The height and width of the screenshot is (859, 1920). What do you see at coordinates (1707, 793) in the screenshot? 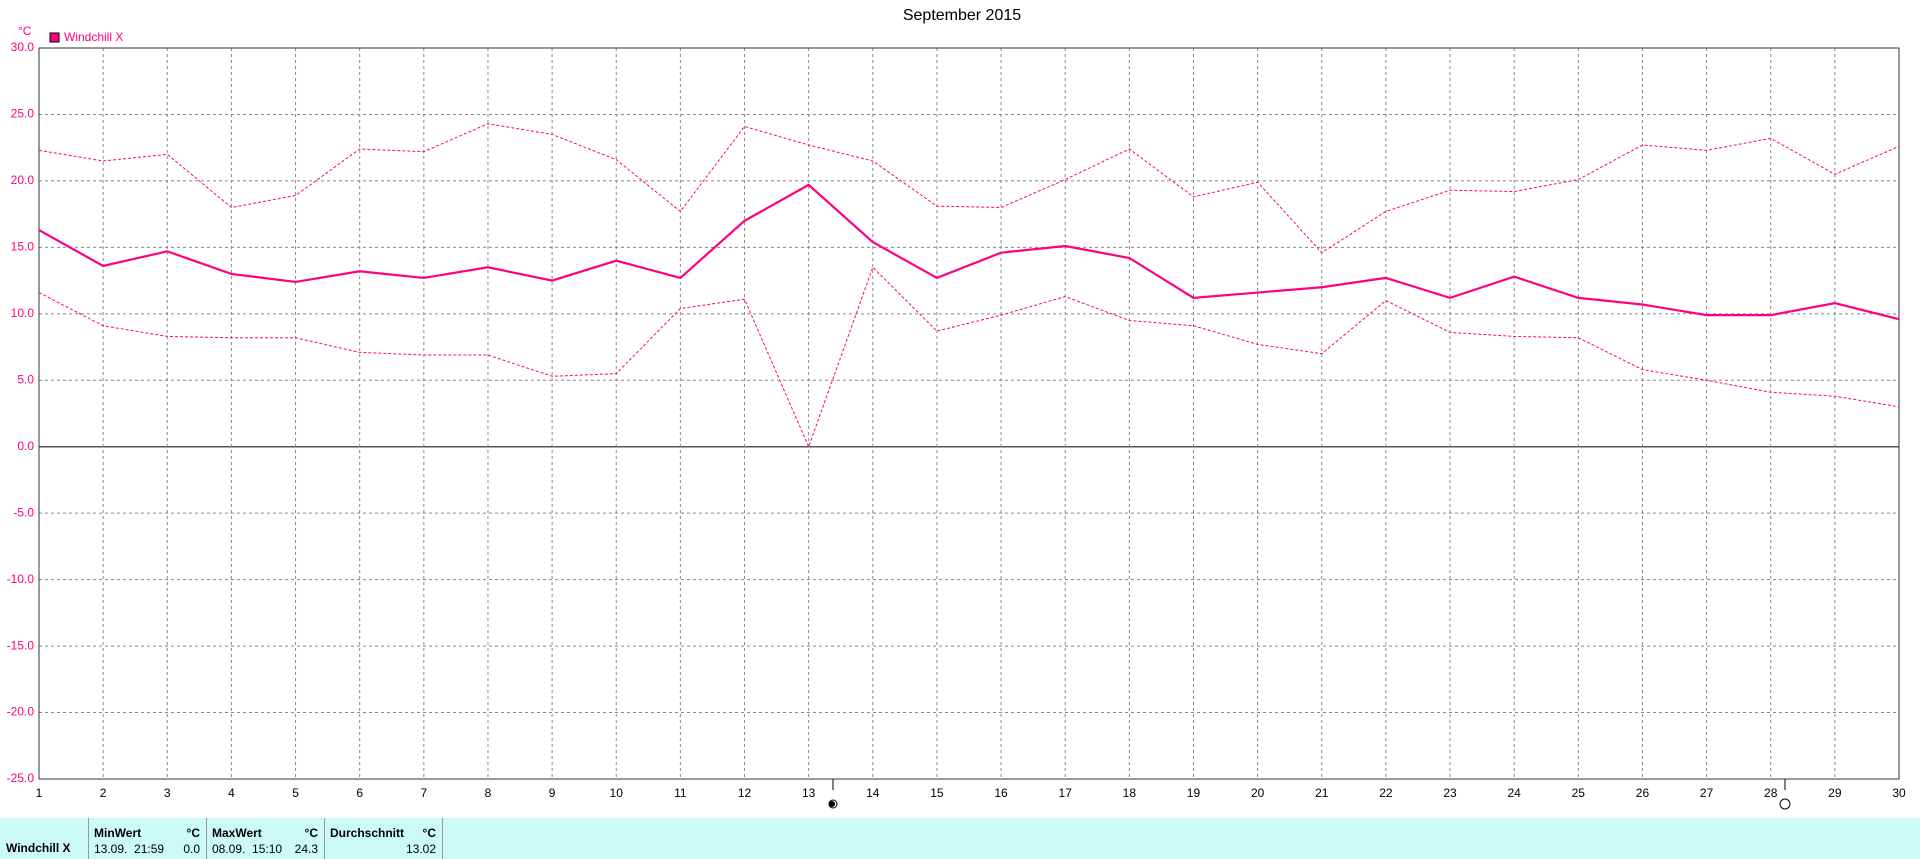
I see `x-tick-label: 27` at bounding box center [1707, 793].